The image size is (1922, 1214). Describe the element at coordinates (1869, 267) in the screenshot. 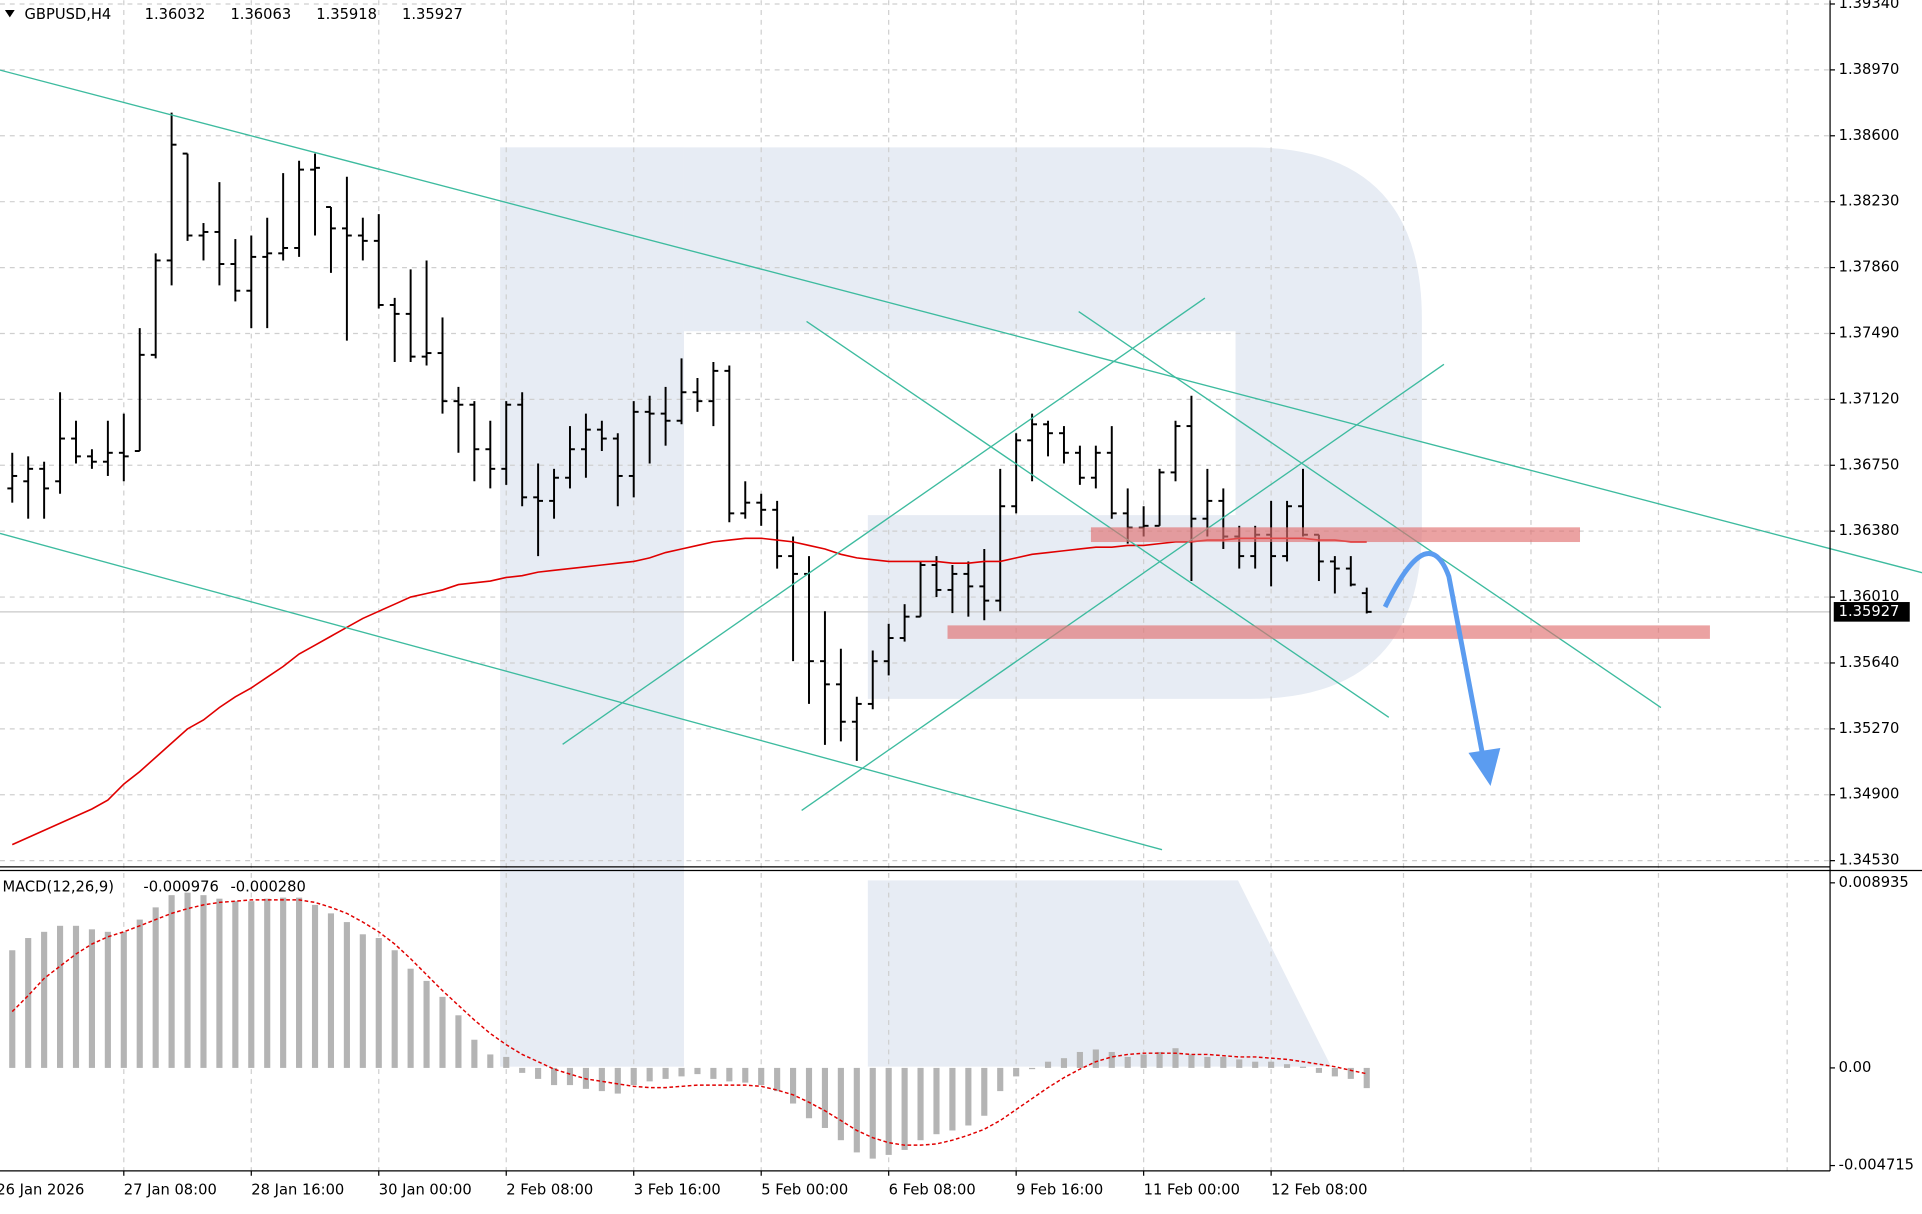

I see `y-tick-label: 1.37860` at that location.